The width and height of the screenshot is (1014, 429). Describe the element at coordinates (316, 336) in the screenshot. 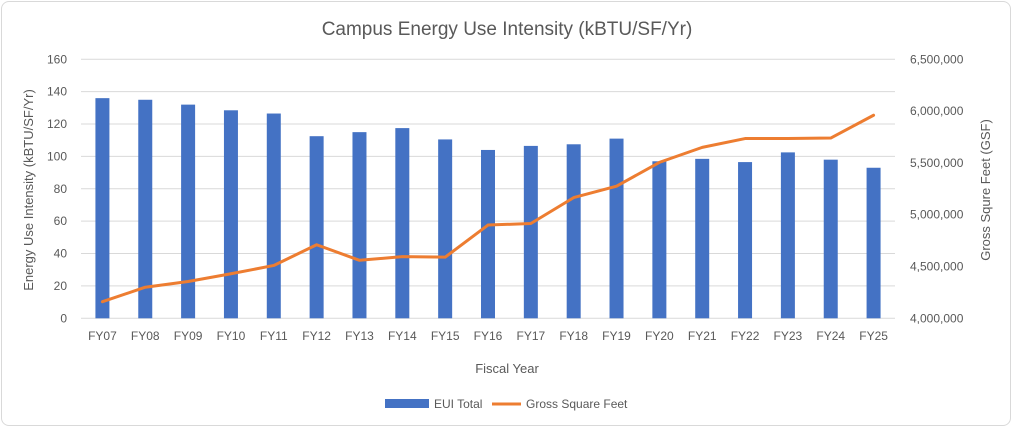

I see `x-tick-label: FY12` at that location.